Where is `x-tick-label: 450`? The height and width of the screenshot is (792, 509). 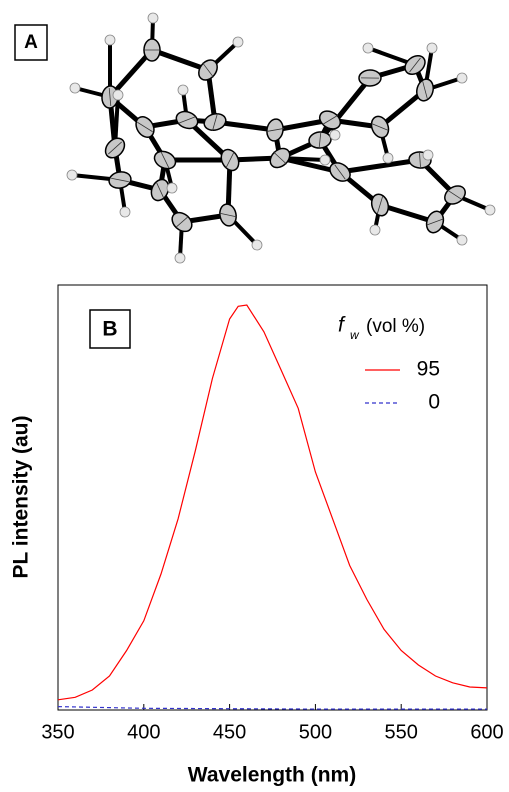 x-tick-label: 450 is located at coordinates (229, 732).